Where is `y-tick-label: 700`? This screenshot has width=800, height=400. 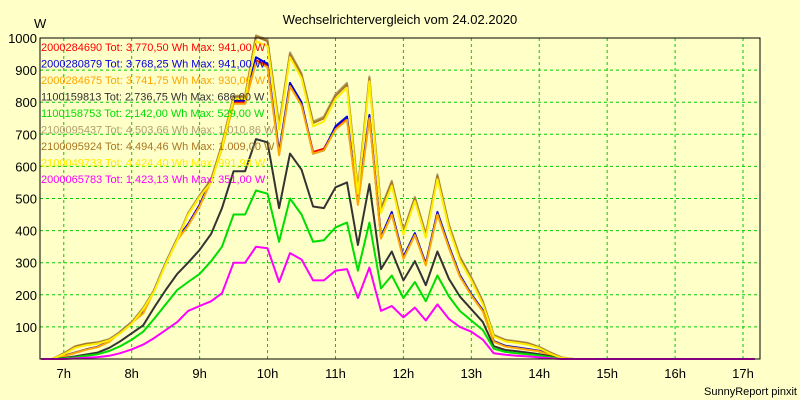 y-tick-label: 700 is located at coordinates (26, 134).